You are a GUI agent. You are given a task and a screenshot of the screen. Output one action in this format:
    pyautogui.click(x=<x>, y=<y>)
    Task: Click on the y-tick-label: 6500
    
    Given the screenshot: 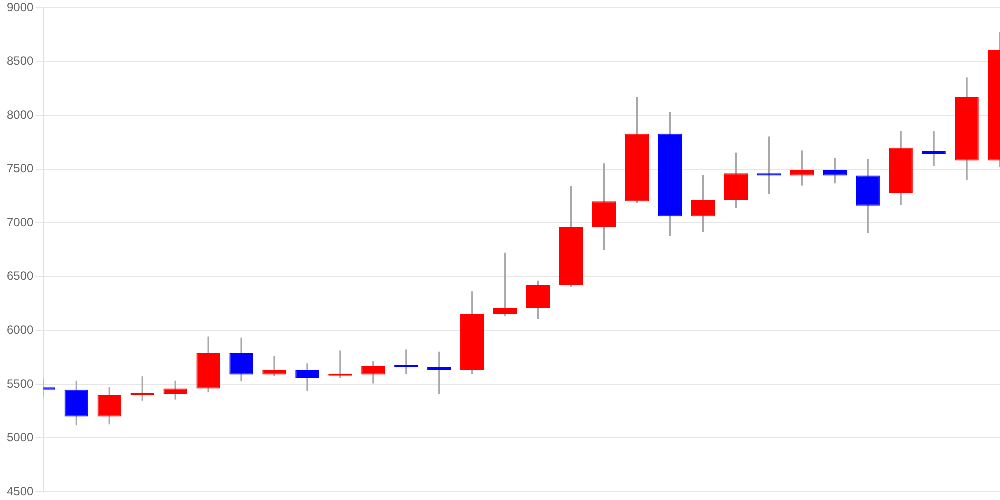 What is the action you would take?
    pyautogui.click(x=20, y=276)
    